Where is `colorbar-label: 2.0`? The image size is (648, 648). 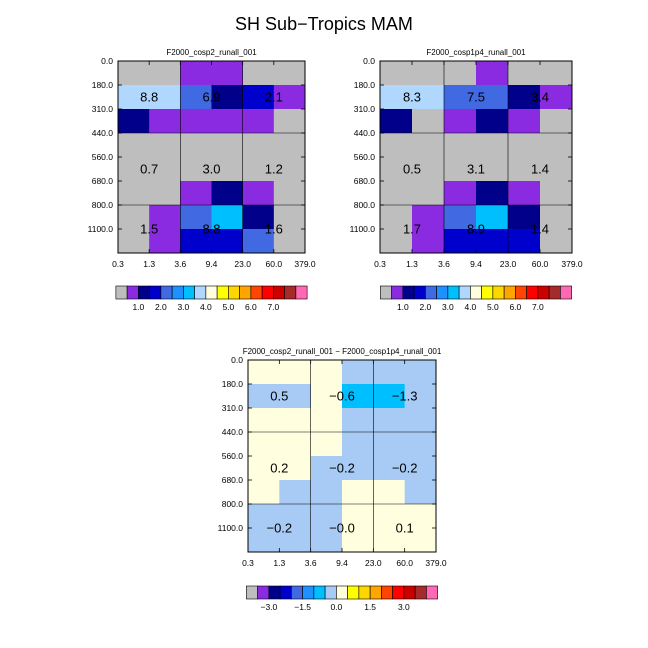
colorbar-label: 2.0 is located at coordinates (425, 307).